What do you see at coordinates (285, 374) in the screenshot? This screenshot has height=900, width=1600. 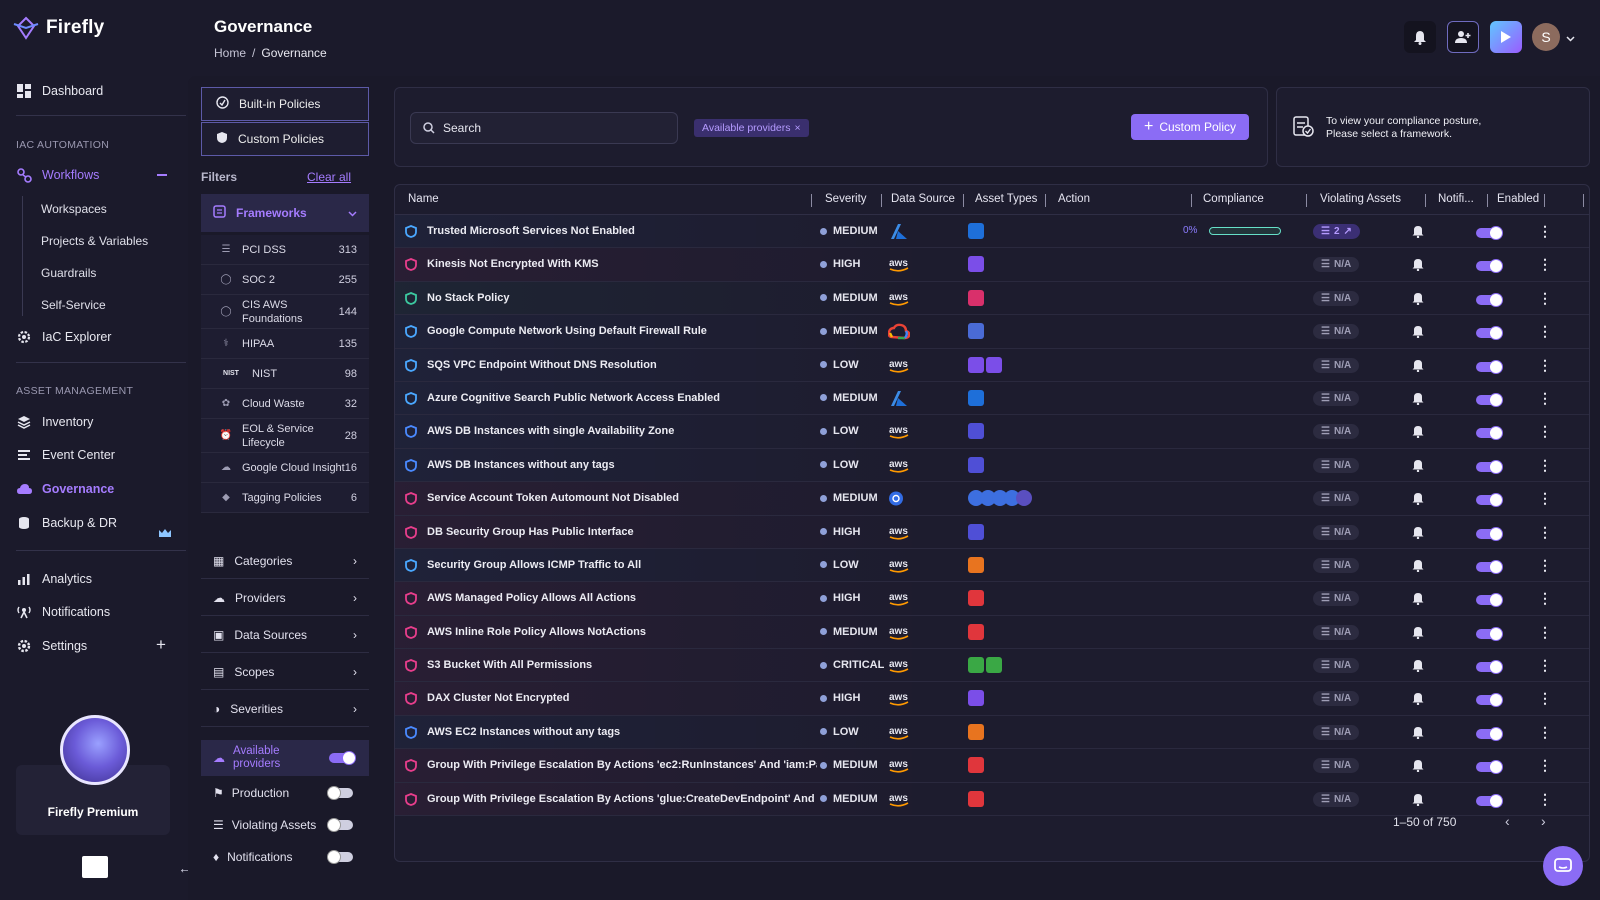 I see `framework-nist: NIST NIST 98` at bounding box center [285, 374].